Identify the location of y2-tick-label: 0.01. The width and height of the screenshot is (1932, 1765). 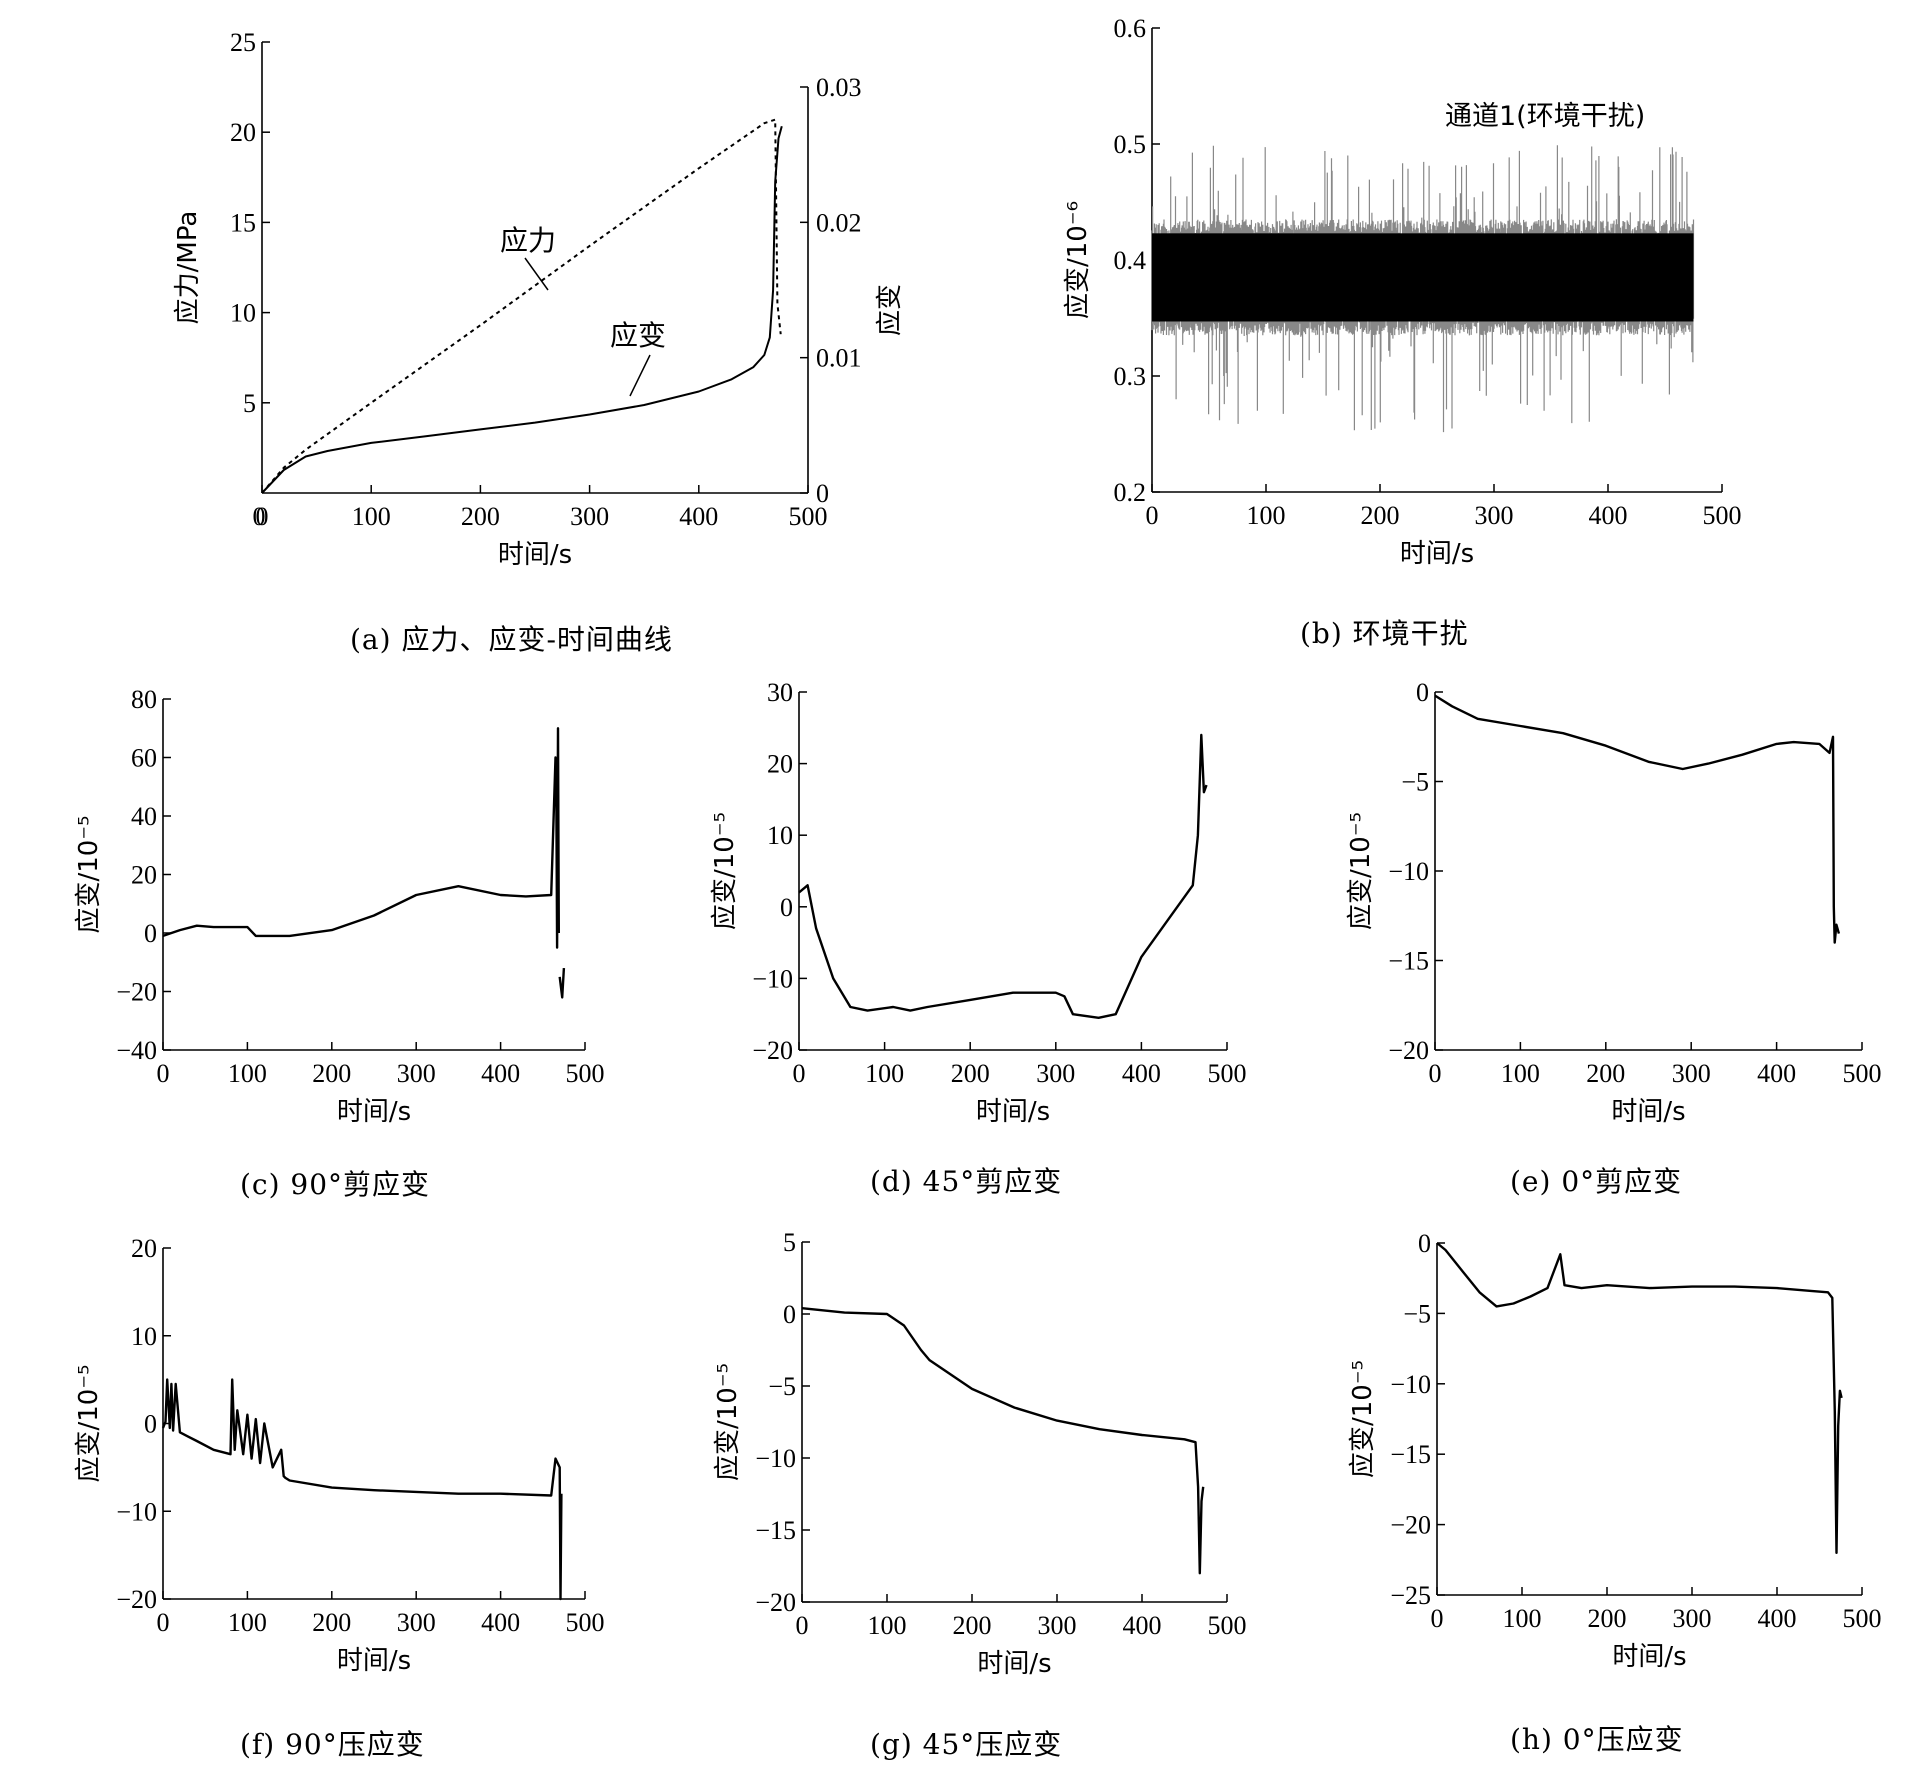
(839, 358).